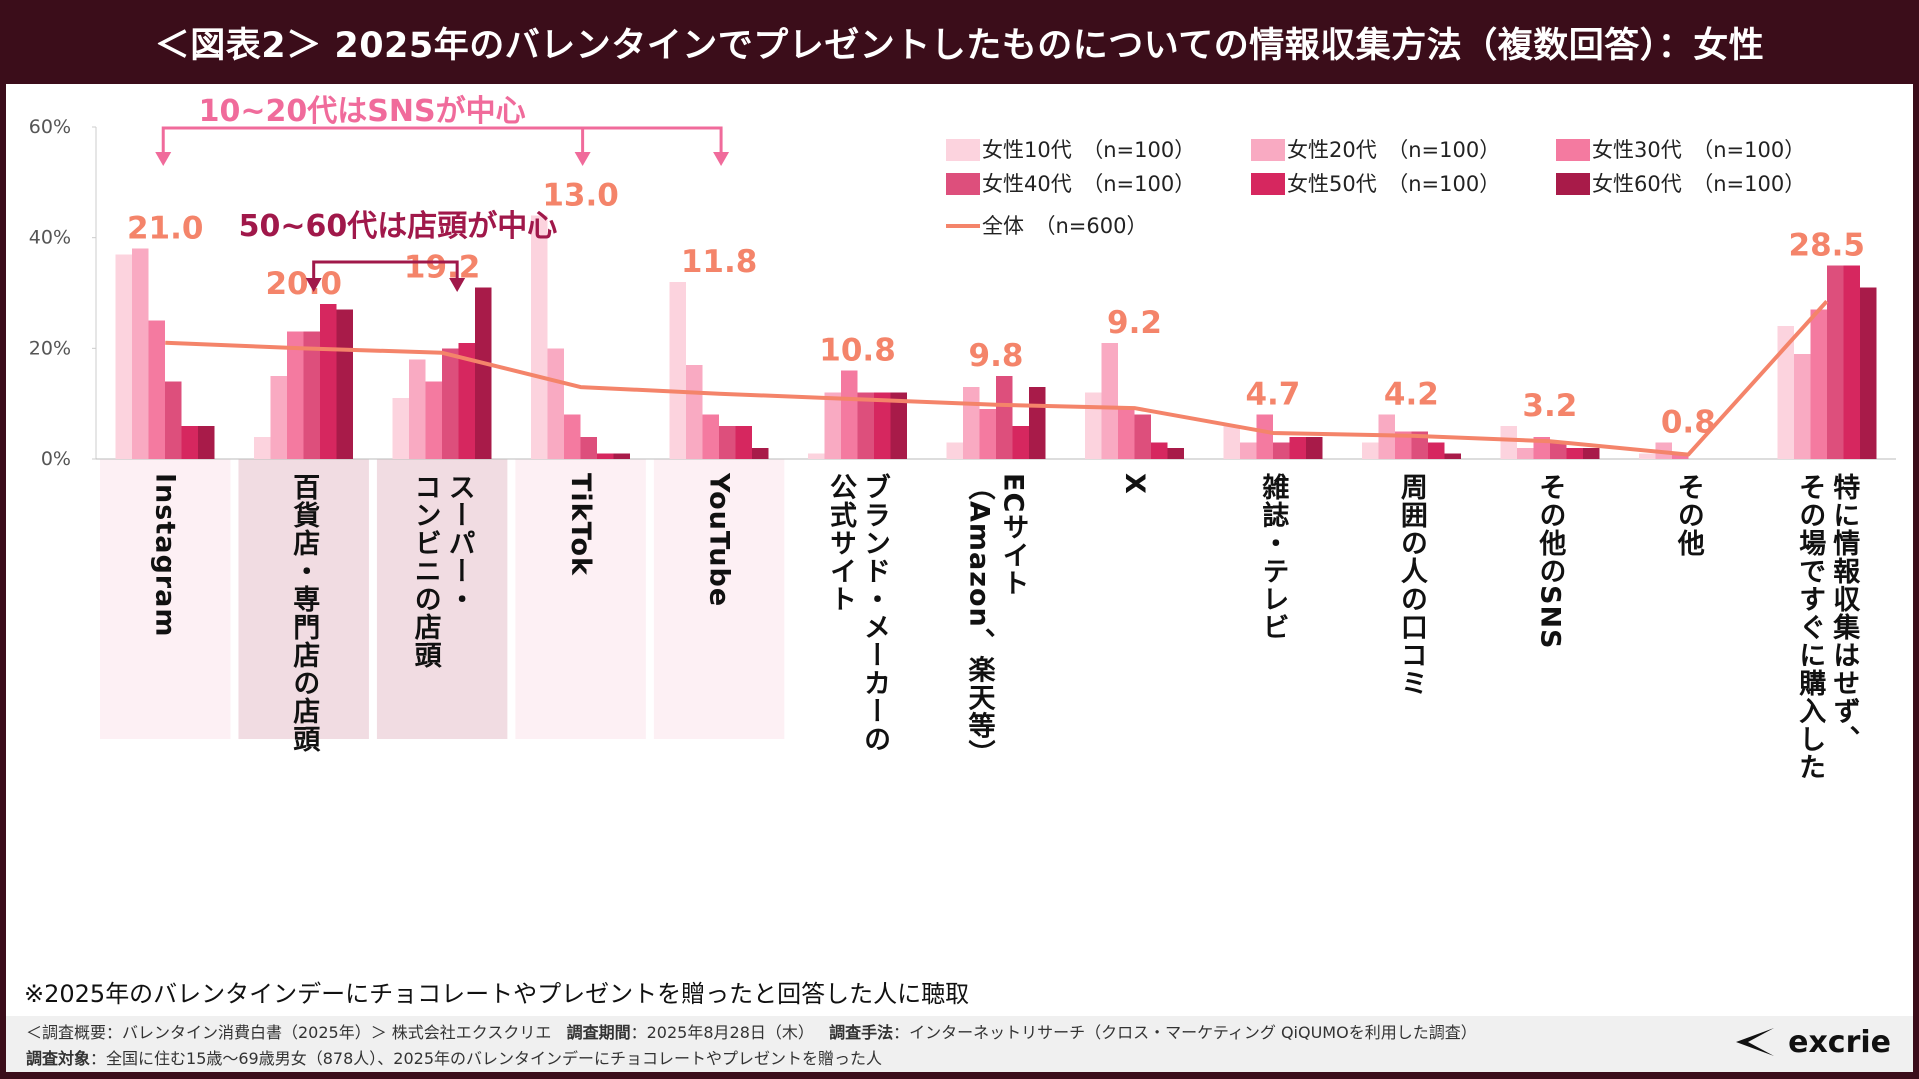 The height and width of the screenshot is (1079, 1919). Describe the element at coordinates (719, 539) in the screenshot. I see `category-label: YouTube` at that location.